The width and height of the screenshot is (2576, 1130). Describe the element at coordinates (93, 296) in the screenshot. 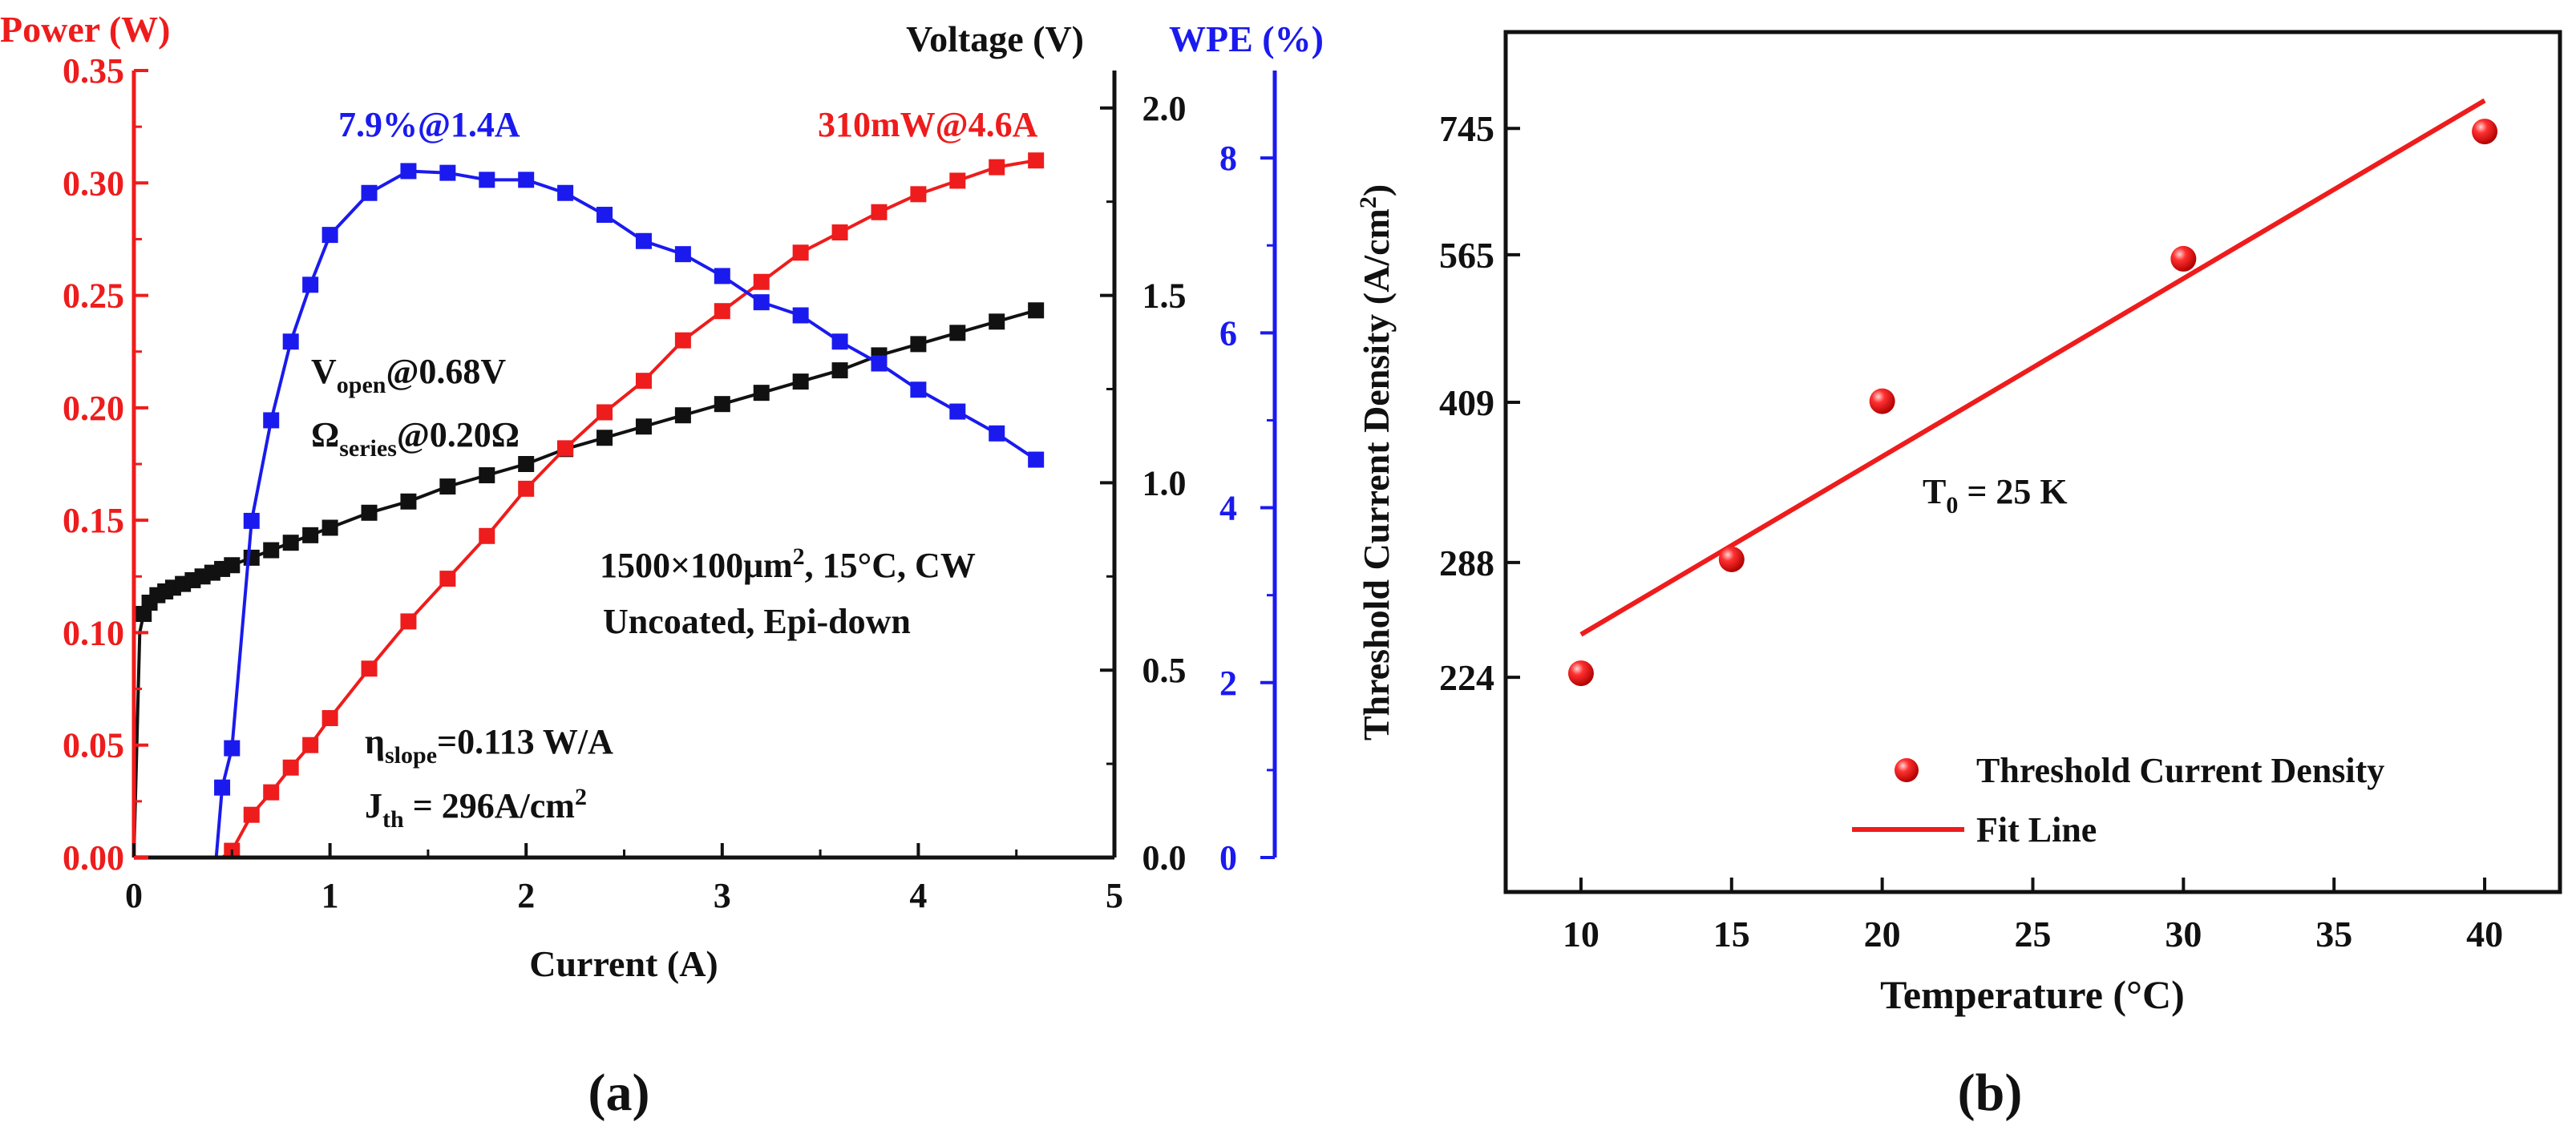

I see `power-tick-label: 0.25` at that location.